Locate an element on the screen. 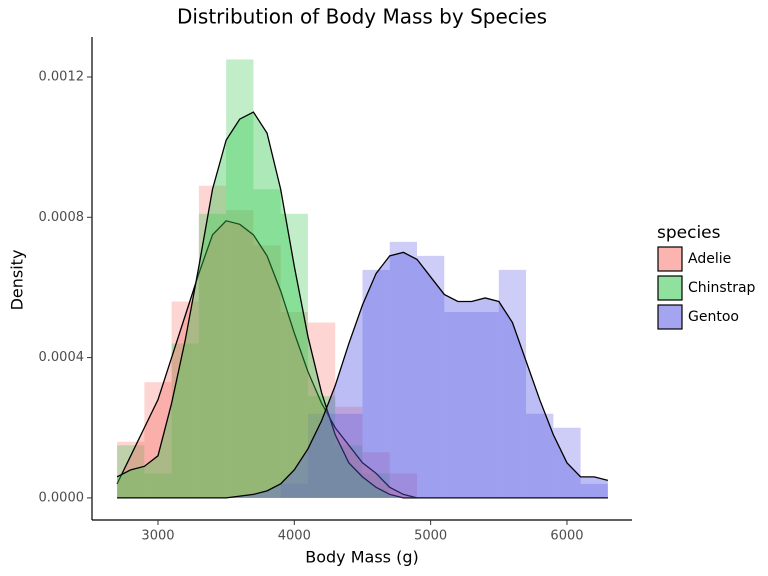 Image resolution: width=768 pixels, height=576 pixels. legend-label: Chinstrap is located at coordinates (722, 288).